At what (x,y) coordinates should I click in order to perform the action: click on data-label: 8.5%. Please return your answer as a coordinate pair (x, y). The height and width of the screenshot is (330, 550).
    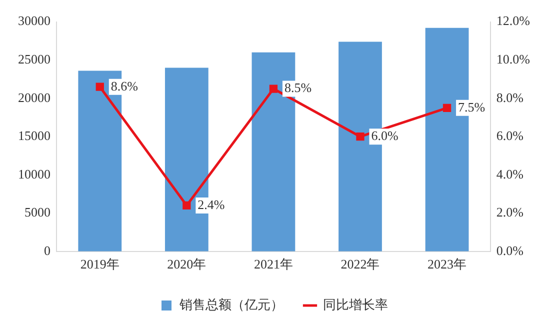
    Looking at the image, I should click on (298, 88).